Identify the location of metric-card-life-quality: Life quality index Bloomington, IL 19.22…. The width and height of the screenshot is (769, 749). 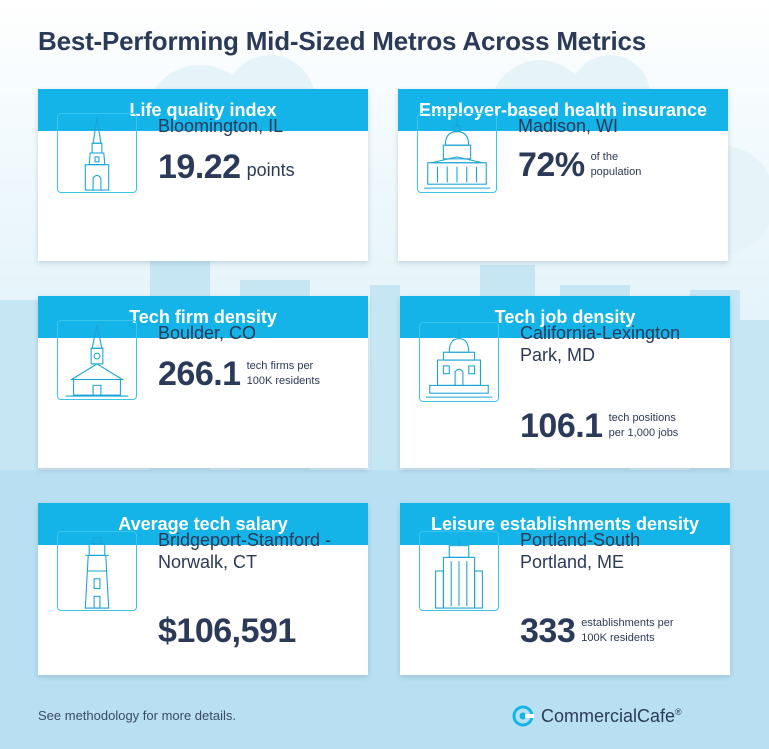
(203, 175).